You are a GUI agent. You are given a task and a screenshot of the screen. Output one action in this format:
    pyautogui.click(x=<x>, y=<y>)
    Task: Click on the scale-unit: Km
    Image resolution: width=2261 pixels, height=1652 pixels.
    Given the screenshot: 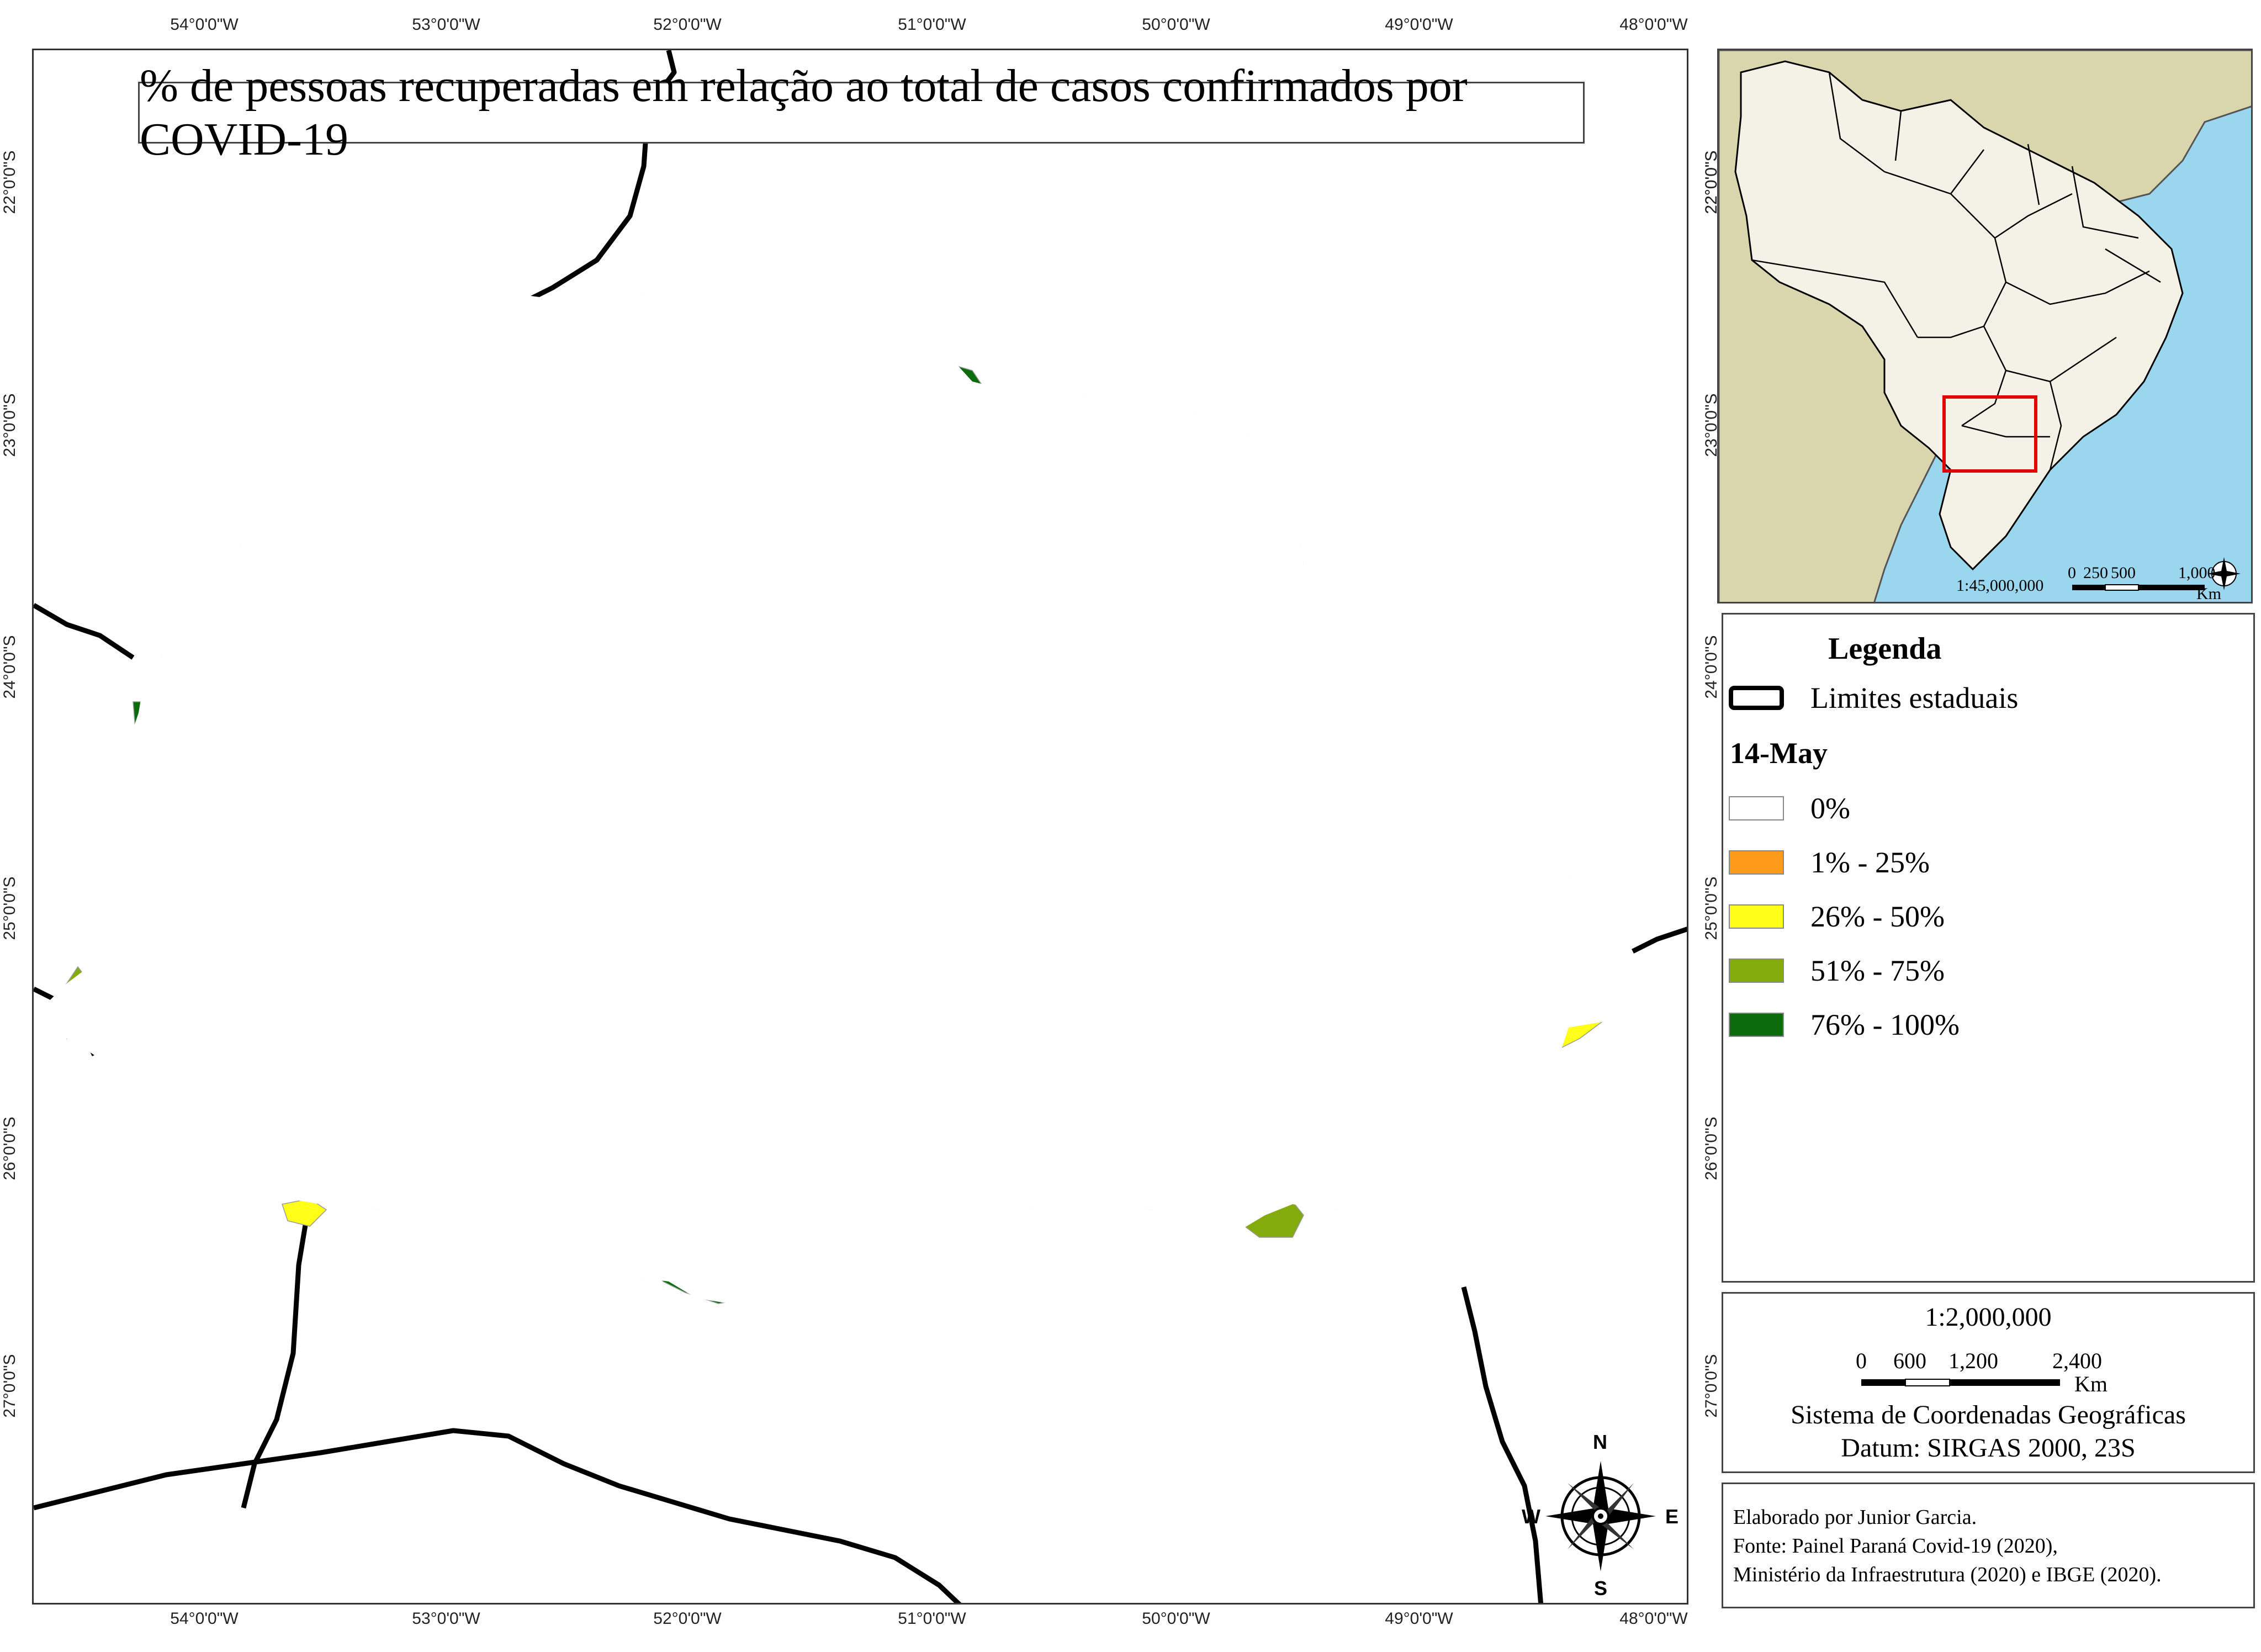 What is the action you would take?
    pyautogui.click(x=2091, y=1384)
    